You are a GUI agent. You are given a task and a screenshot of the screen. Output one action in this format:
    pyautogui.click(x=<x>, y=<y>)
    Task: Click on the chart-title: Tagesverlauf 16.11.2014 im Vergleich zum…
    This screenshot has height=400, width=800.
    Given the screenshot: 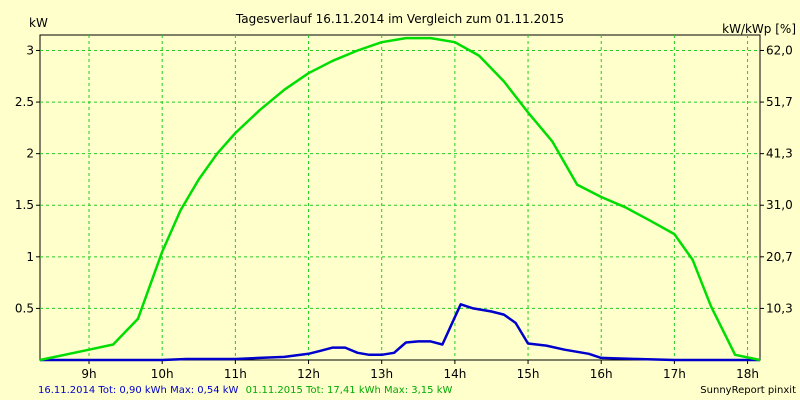 What is the action you would take?
    pyautogui.click(x=399, y=19)
    